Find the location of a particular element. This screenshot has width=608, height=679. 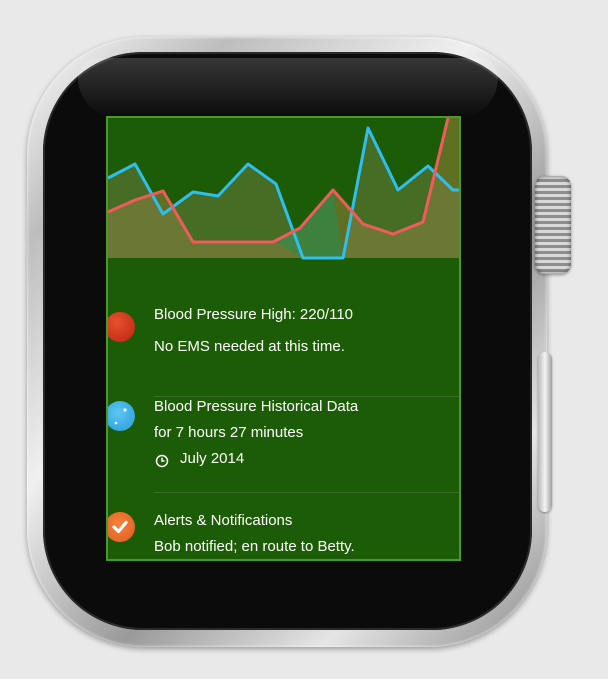

check-icon is located at coordinates (121, 527).